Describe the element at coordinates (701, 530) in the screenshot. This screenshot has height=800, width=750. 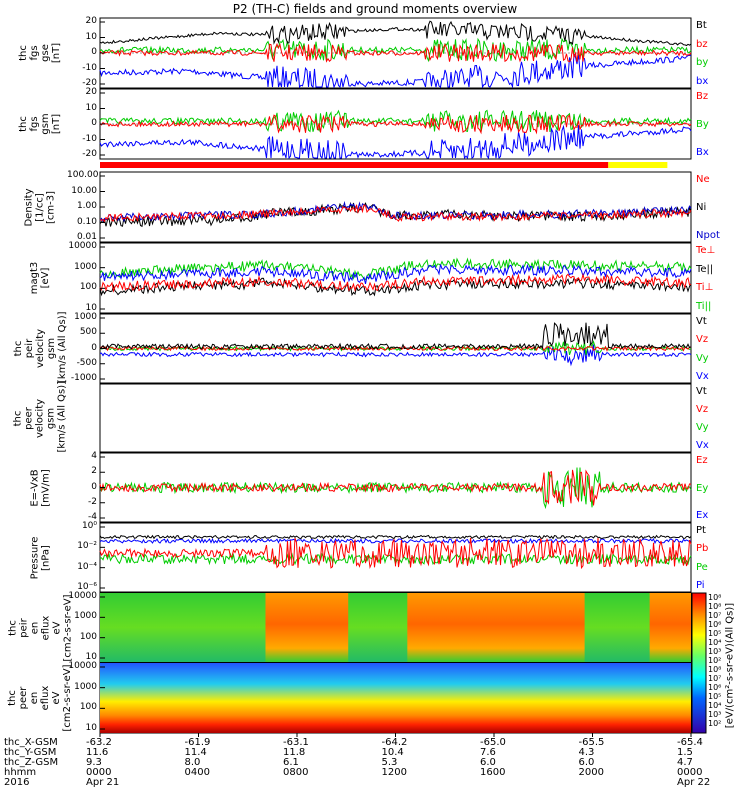
I see `legend-pt: Pt` at that location.